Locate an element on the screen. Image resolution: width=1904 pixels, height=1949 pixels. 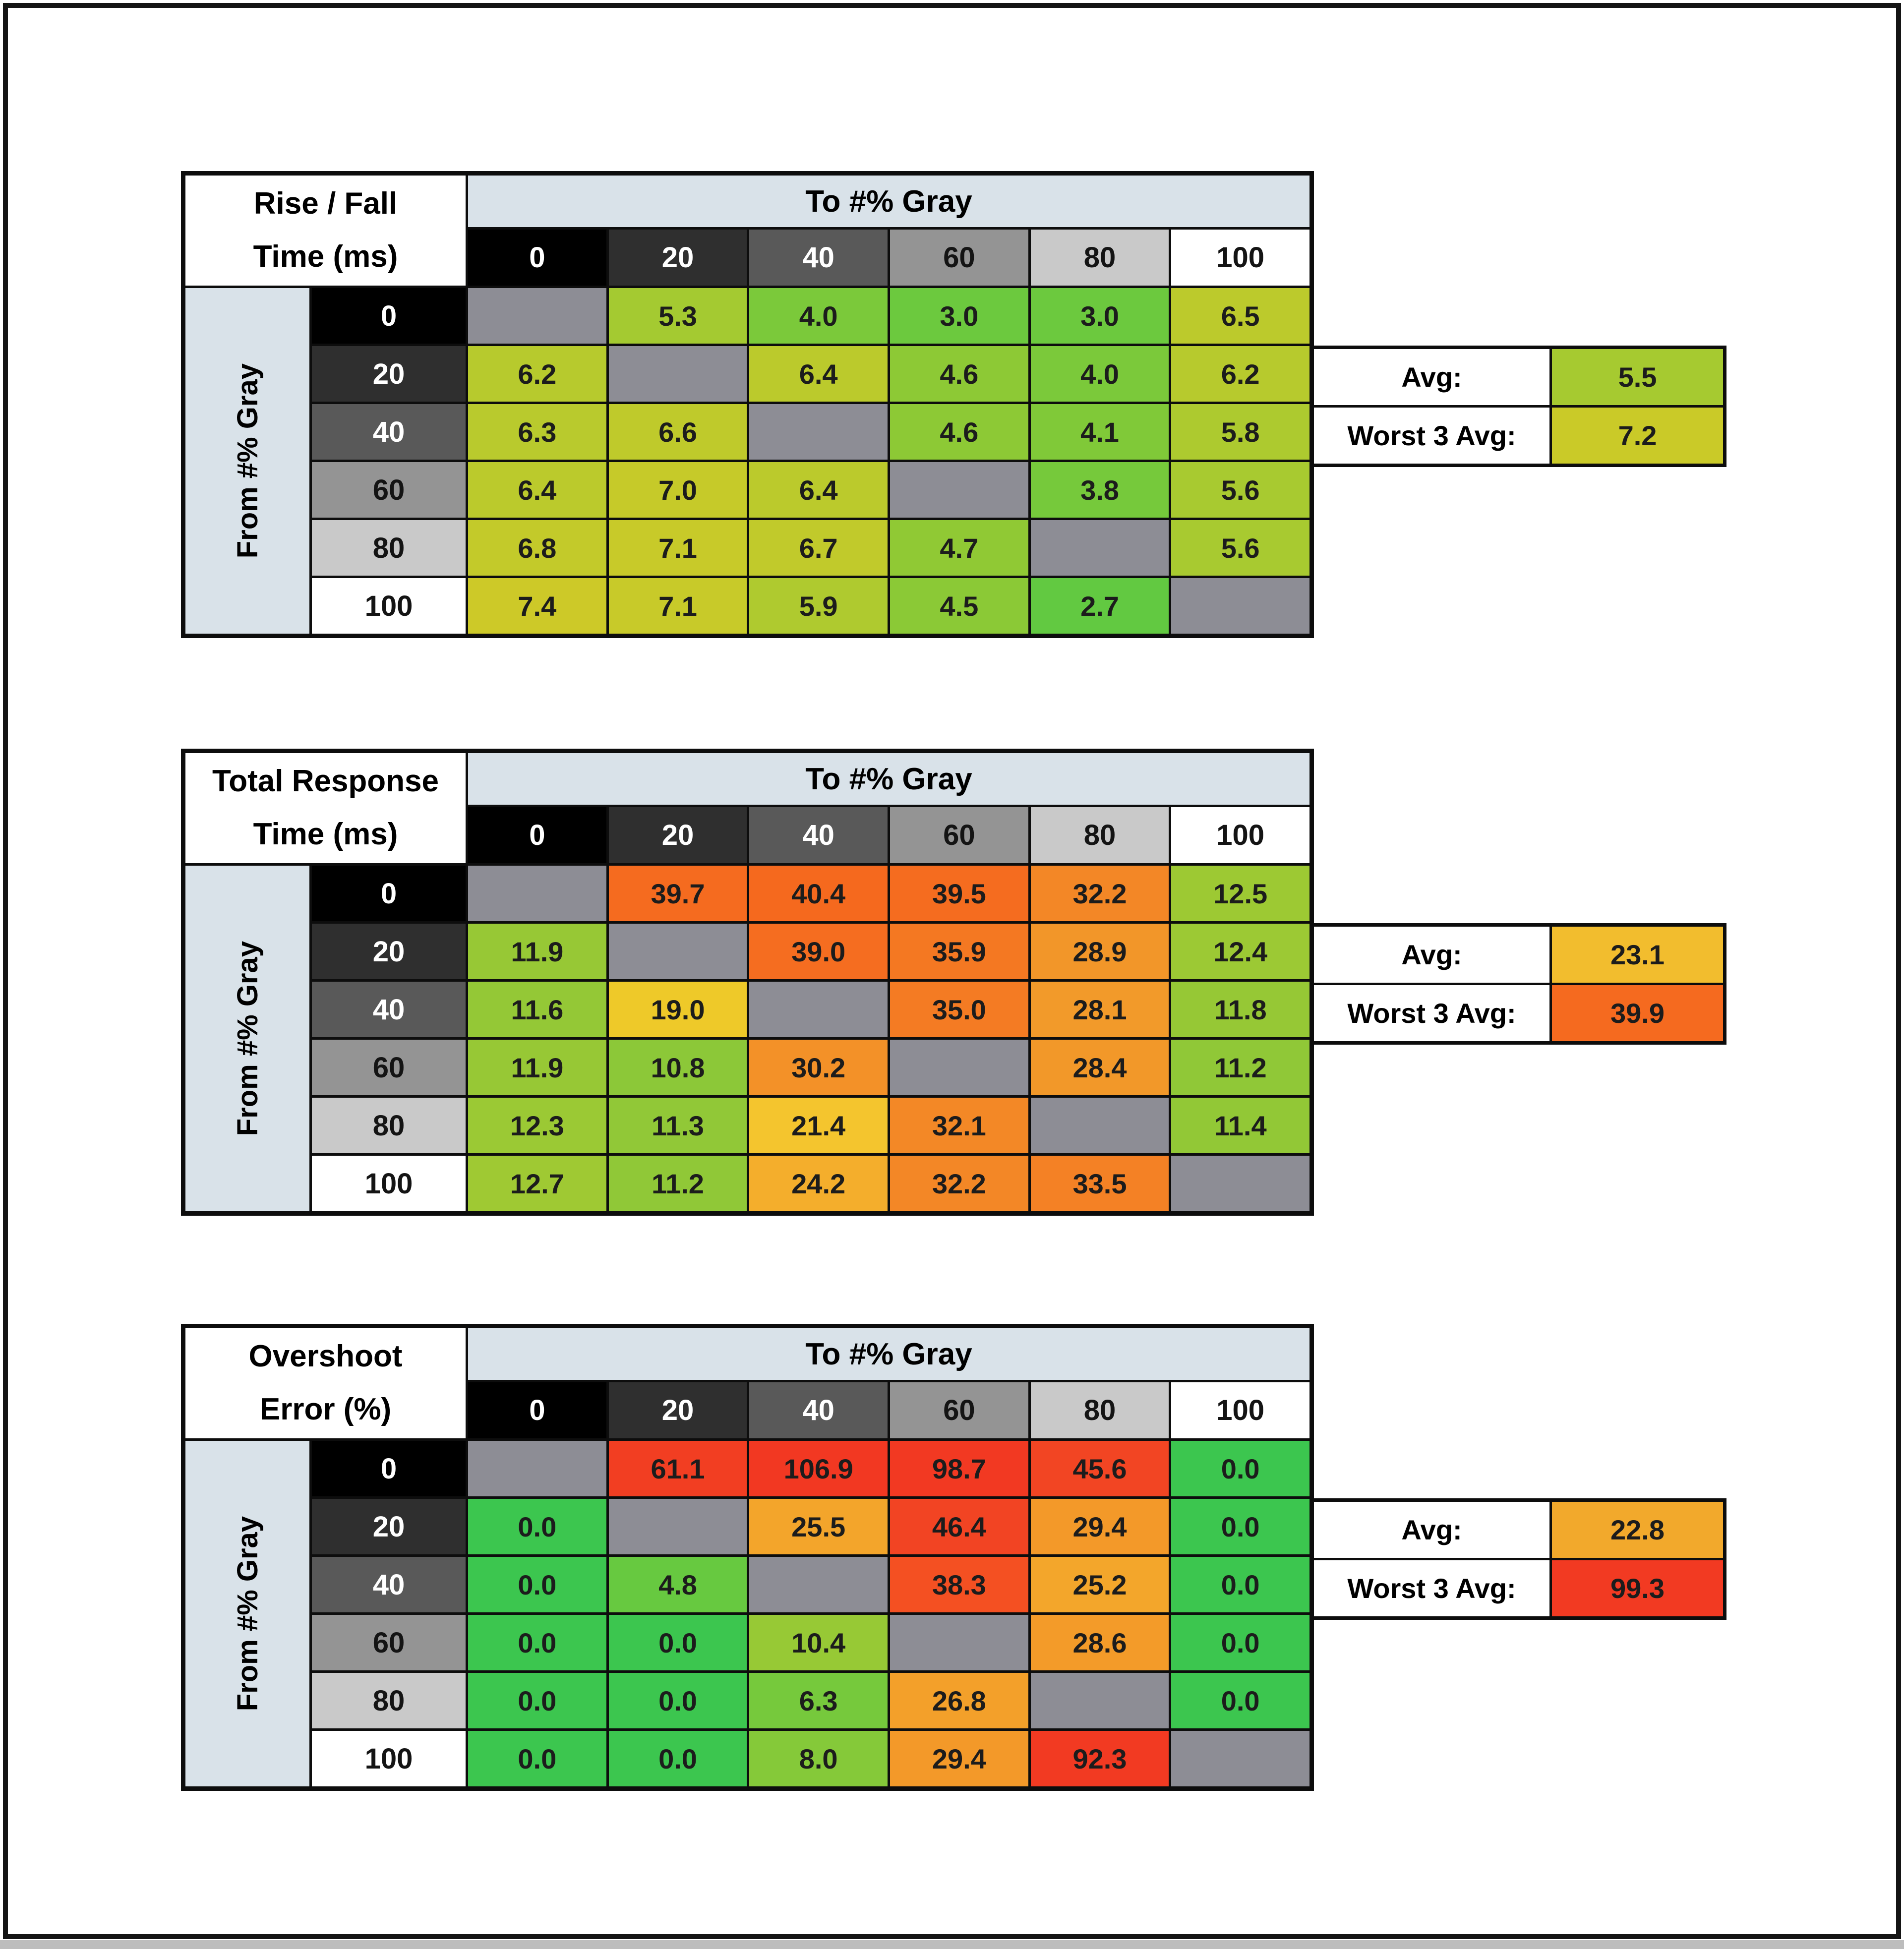
row-header-20: 20 is located at coordinates (389, 1526).